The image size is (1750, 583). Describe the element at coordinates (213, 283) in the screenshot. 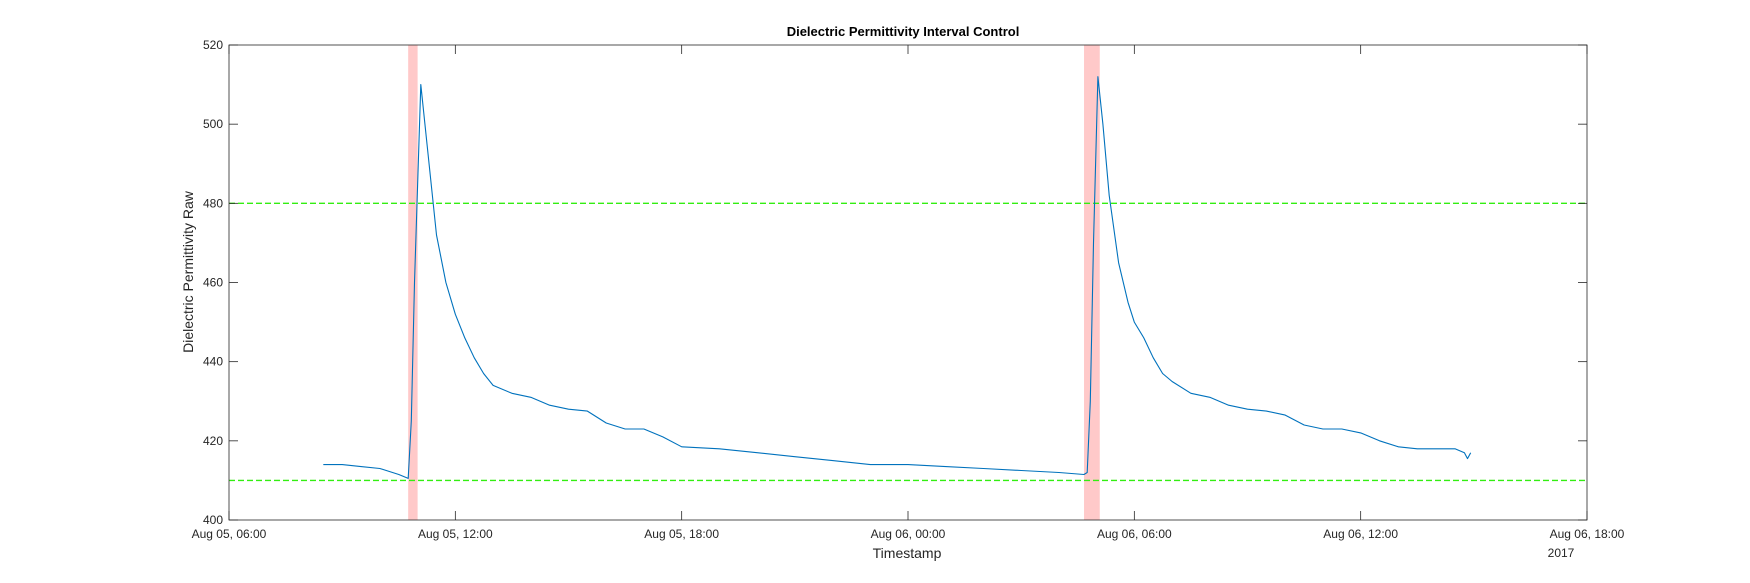

I see `y-tick-label: 460` at that location.